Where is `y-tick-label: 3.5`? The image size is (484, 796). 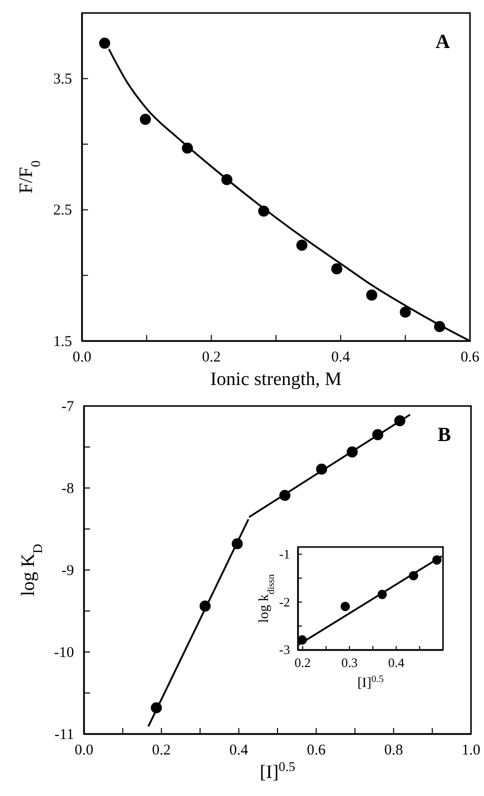 y-tick-label: 3.5 is located at coordinates (62, 79).